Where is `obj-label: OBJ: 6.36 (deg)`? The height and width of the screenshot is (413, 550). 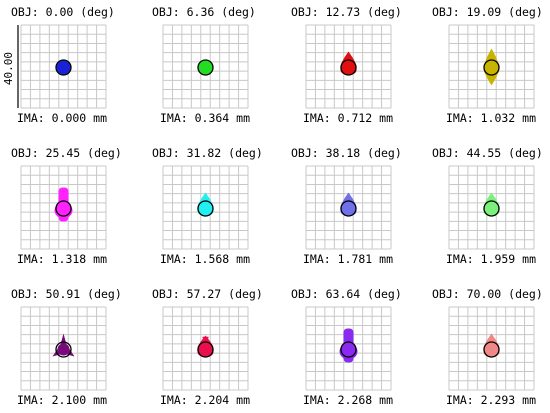
obj-label: OBJ: 6.36 (deg) is located at coordinates (204, 12).